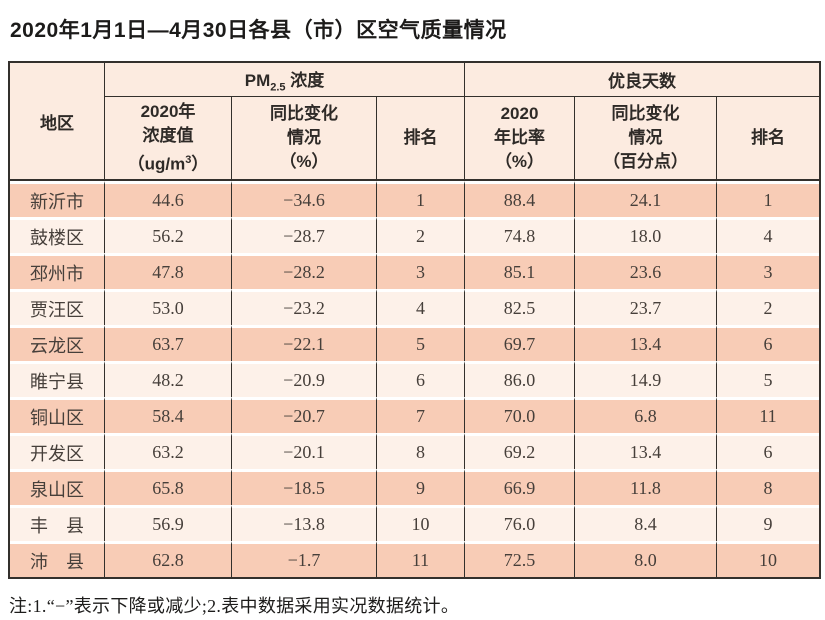 The width and height of the screenshot is (825, 620). I want to click on region-cell: 沛 县, so click(57, 559).